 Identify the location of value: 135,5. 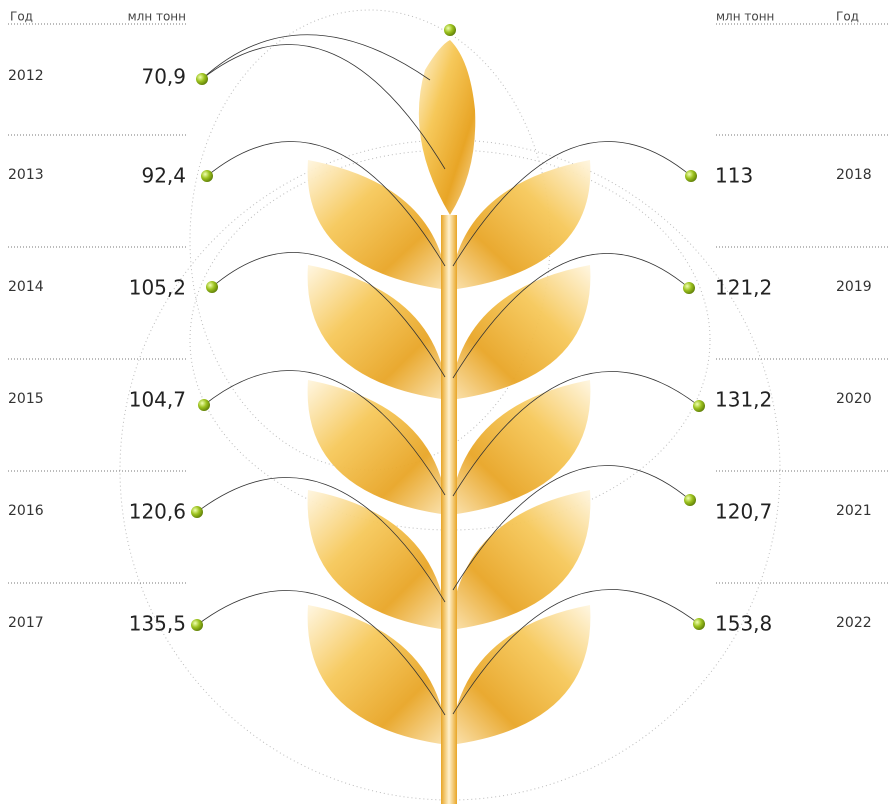
(157, 624).